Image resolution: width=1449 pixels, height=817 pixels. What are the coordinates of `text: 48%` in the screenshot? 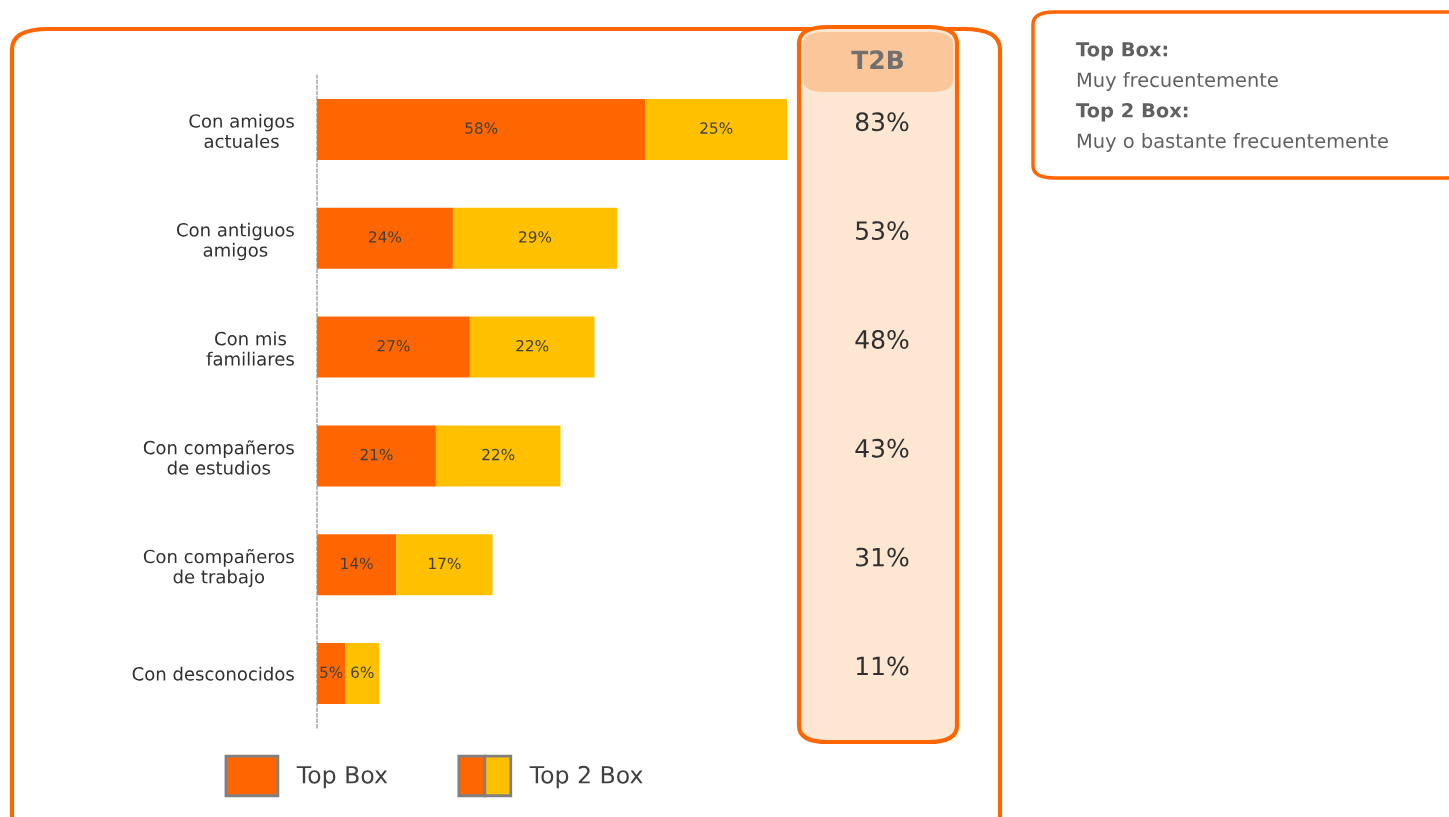 It's located at (882, 339).